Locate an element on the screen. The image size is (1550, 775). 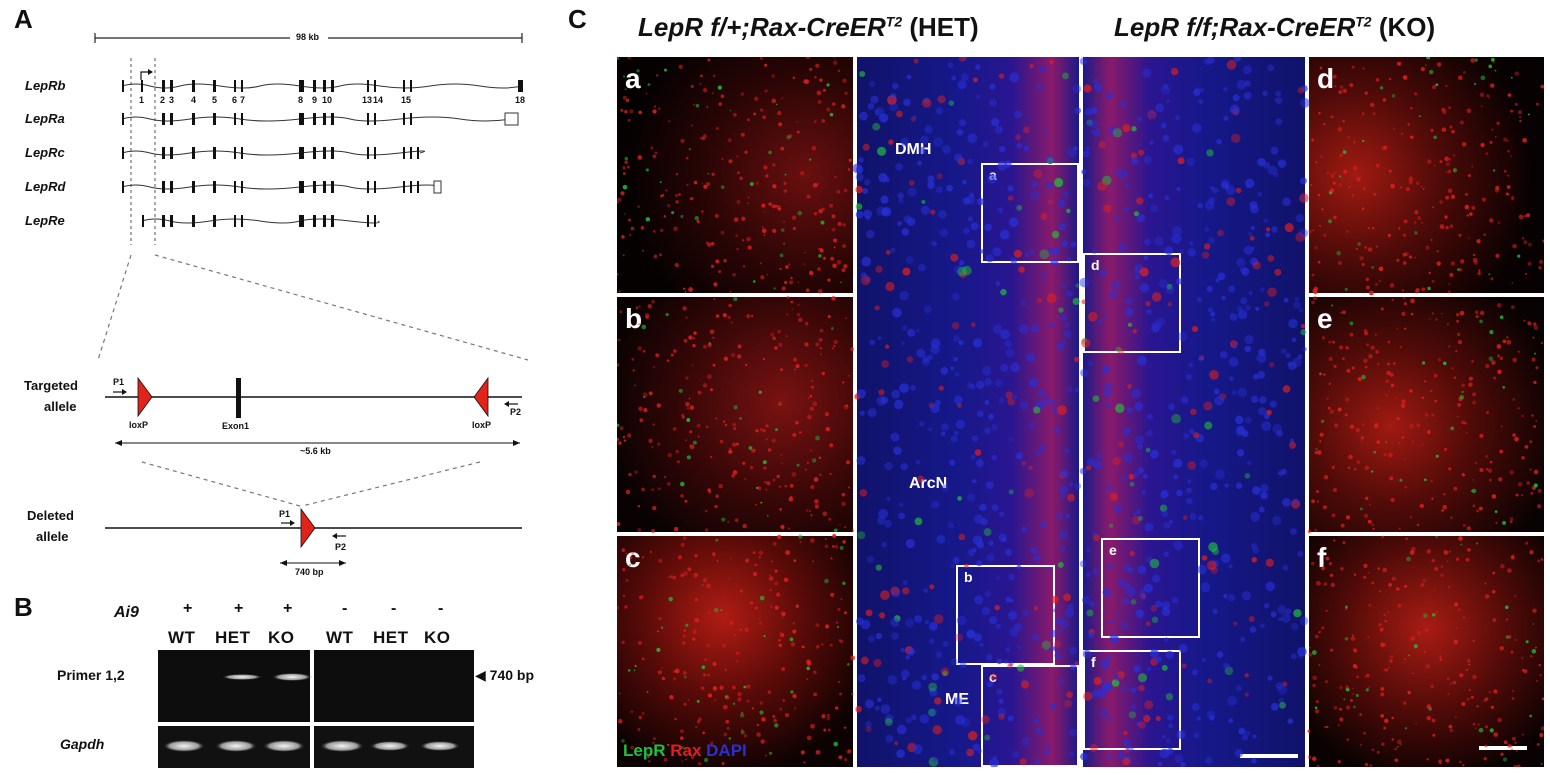
deleted-primer-p1-label: P1 is located at coordinates (285, 514).